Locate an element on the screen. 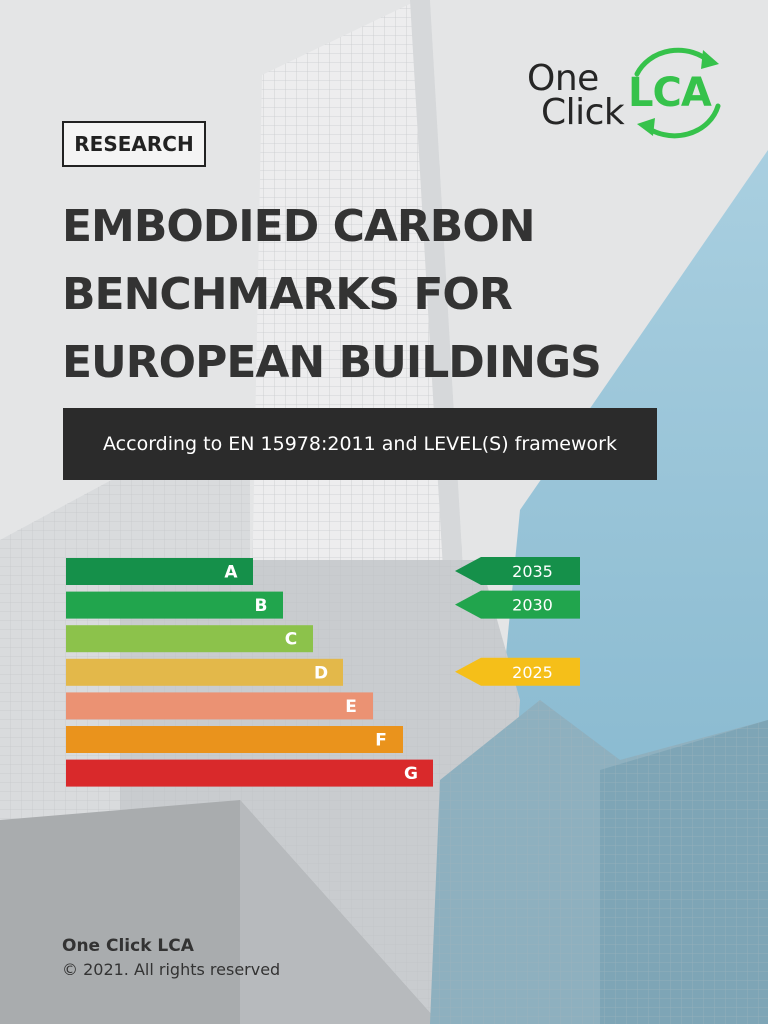 This screenshot has height=1024, width=768. footer-copyright: © 2021. All rights reserved is located at coordinates (171, 969).